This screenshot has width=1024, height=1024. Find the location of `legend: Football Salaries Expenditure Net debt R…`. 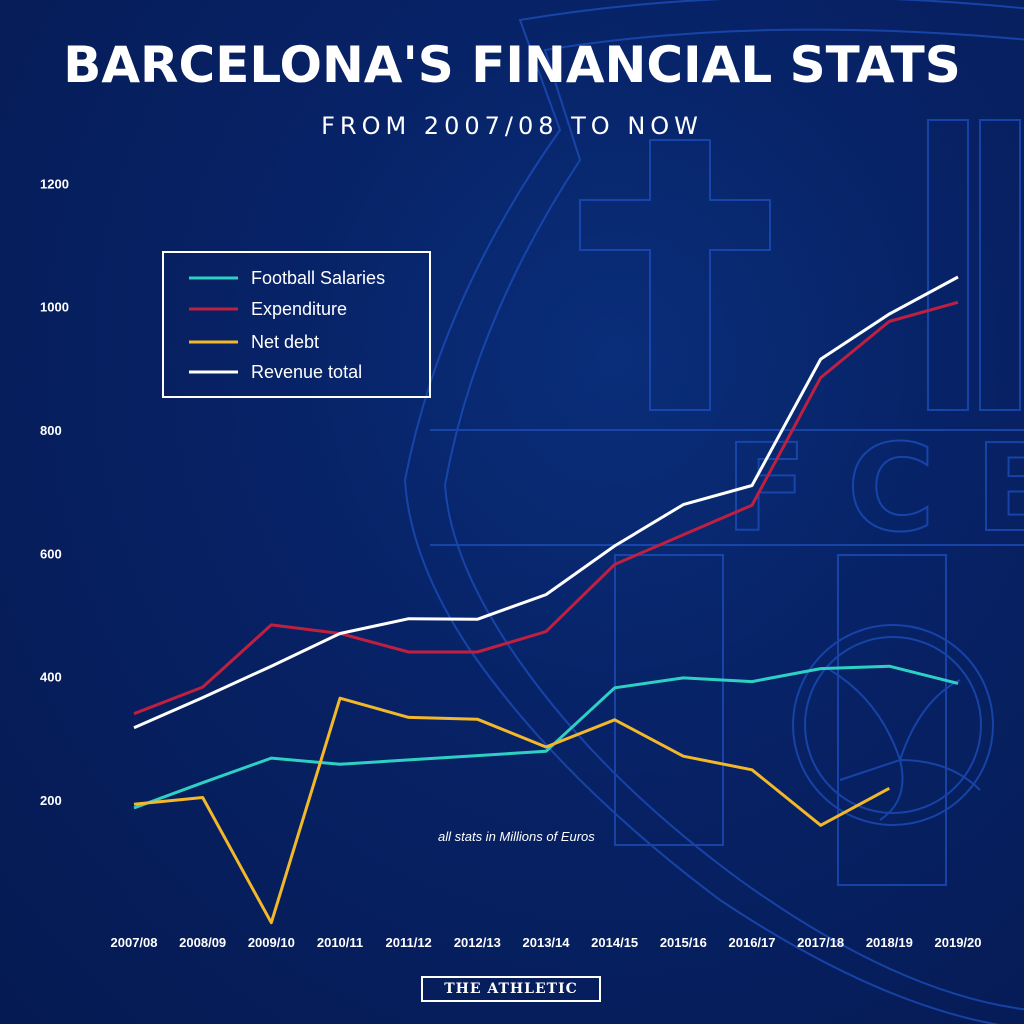

legend: Football Salaries Expenditure Net debt R… is located at coordinates (296, 324).